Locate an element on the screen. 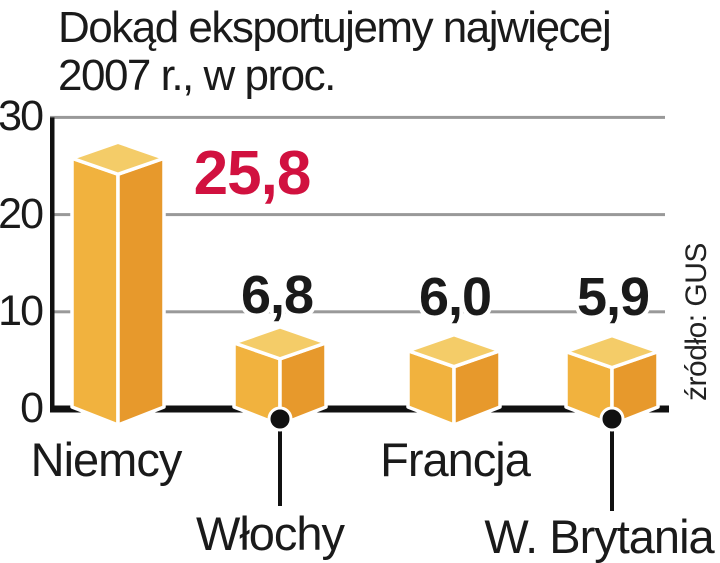  x-axis-baseline is located at coordinates (359, 409).